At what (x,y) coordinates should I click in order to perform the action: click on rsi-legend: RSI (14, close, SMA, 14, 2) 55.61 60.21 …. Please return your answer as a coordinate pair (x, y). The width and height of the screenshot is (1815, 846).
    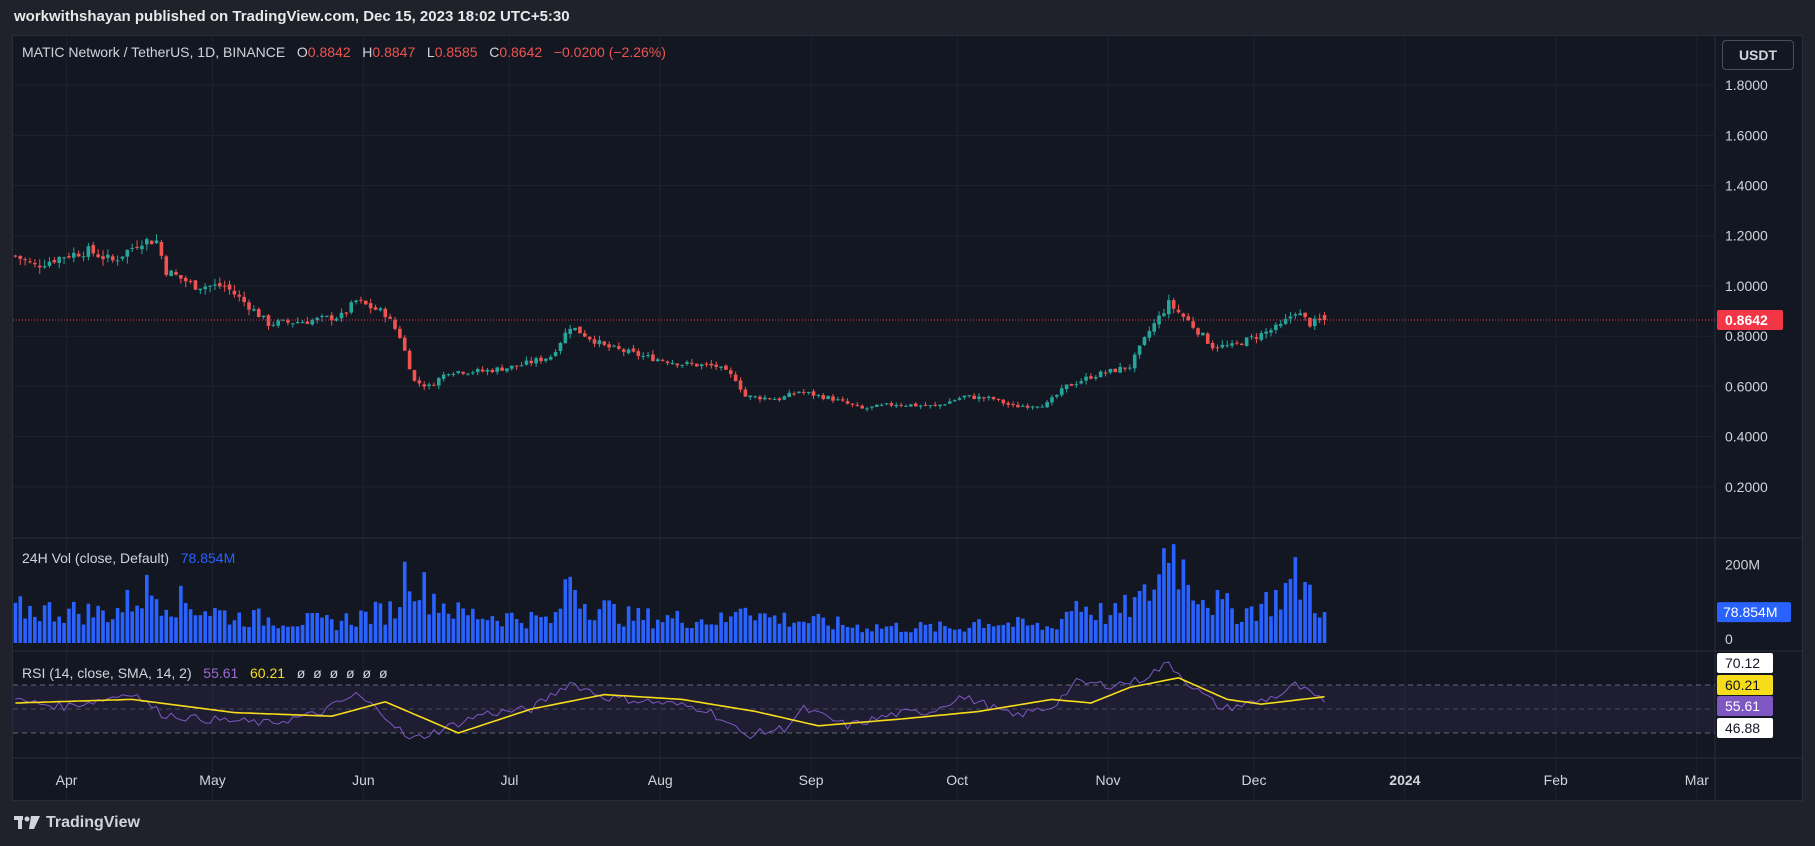
    Looking at the image, I should click on (206, 673).